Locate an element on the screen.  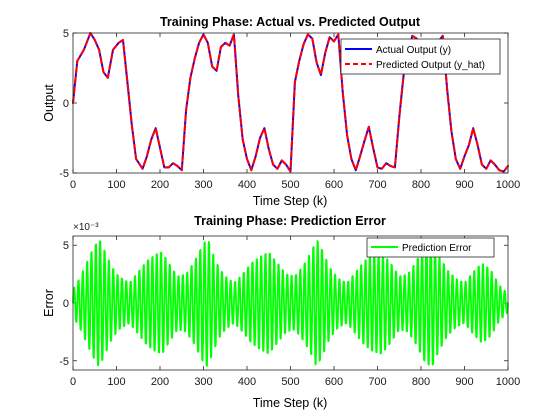
error-x-tick-label: 100 is located at coordinates (116, 382).